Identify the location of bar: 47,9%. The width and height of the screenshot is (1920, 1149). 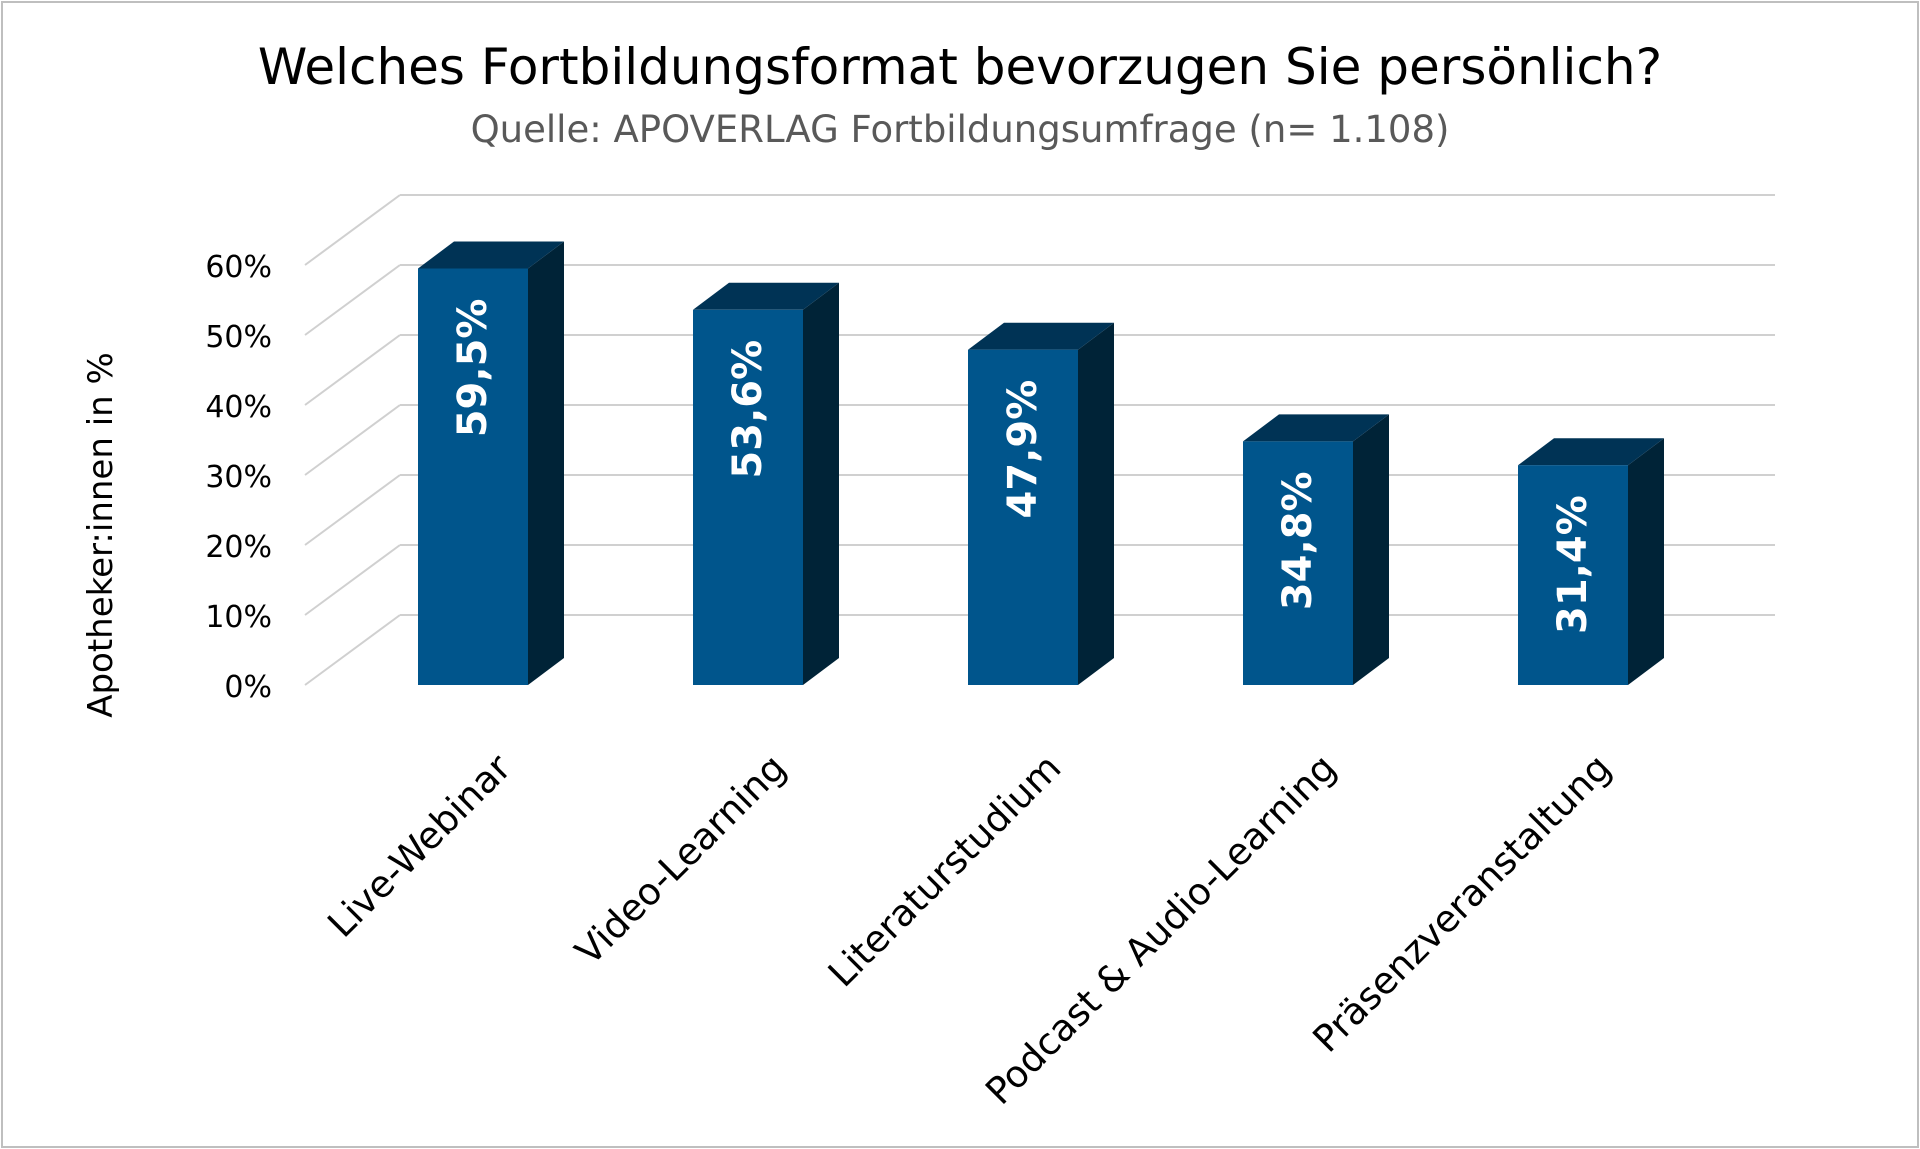
(1041, 503).